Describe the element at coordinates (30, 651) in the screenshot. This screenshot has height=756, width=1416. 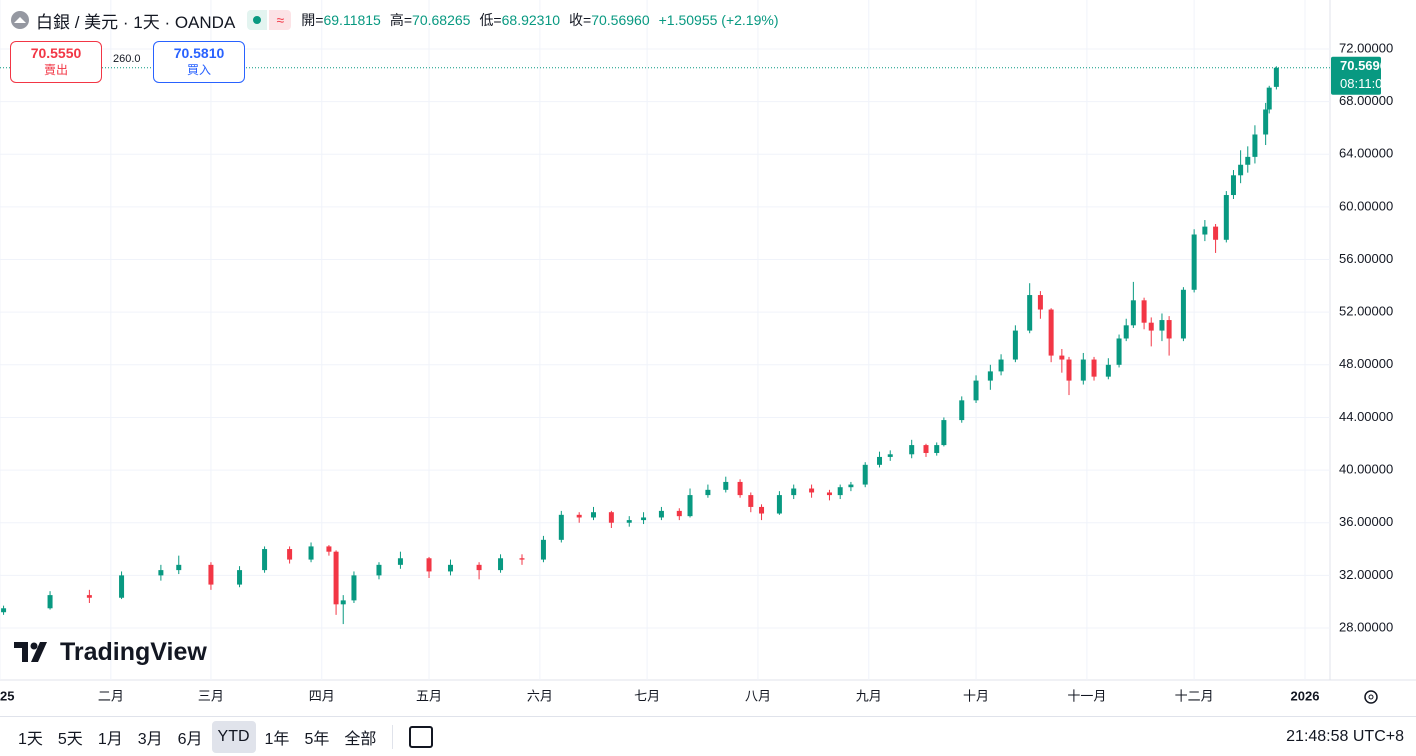
I see `logo` at that location.